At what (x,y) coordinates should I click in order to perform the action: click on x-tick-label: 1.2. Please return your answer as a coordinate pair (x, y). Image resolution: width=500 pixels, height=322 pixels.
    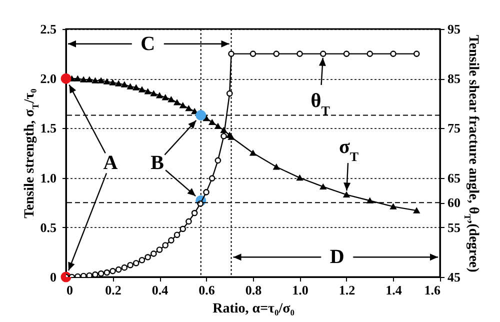
    Looking at the image, I should click on (347, 290).